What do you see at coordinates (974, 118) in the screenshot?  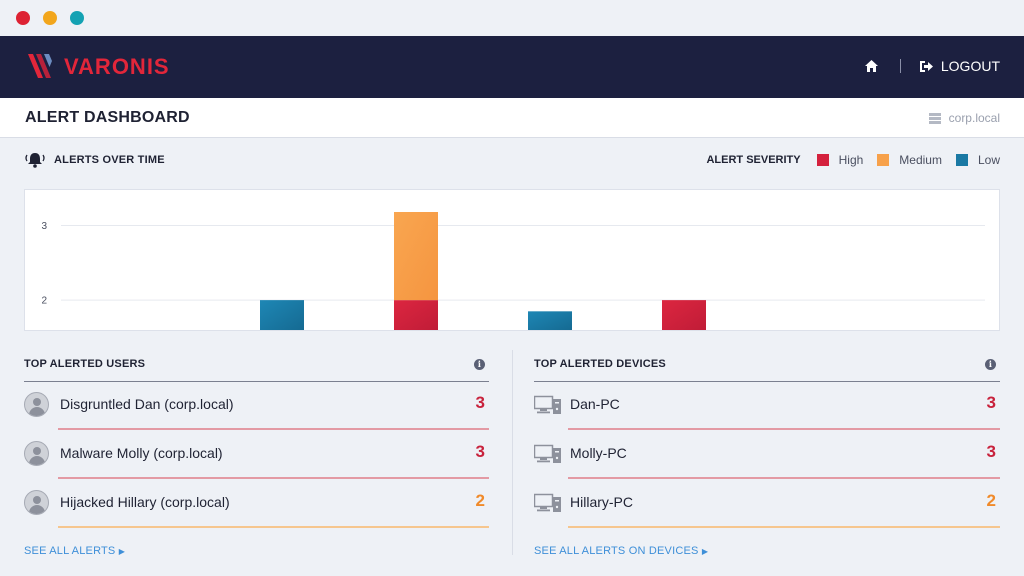 I see `domain-label: corp.local` at bounding box center [974, 118].